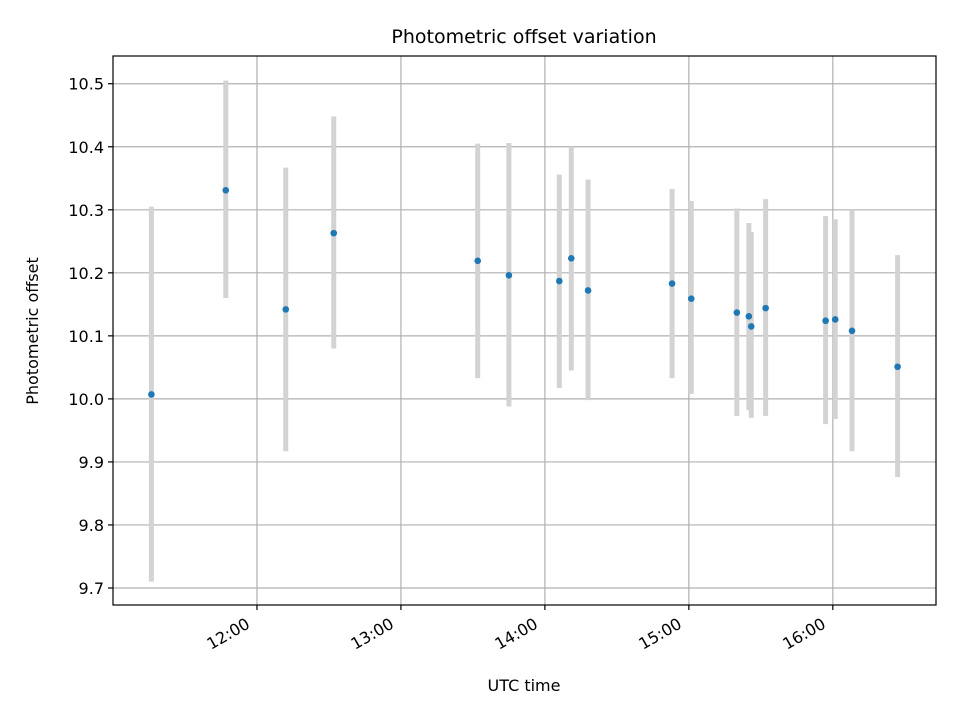 The height and width of the screenshot is (720, 960). What do you see at coordinates (523, 37) in the screenshot?
I see `chart-title: Photometric offset variation` at bounding box center [523, 37].